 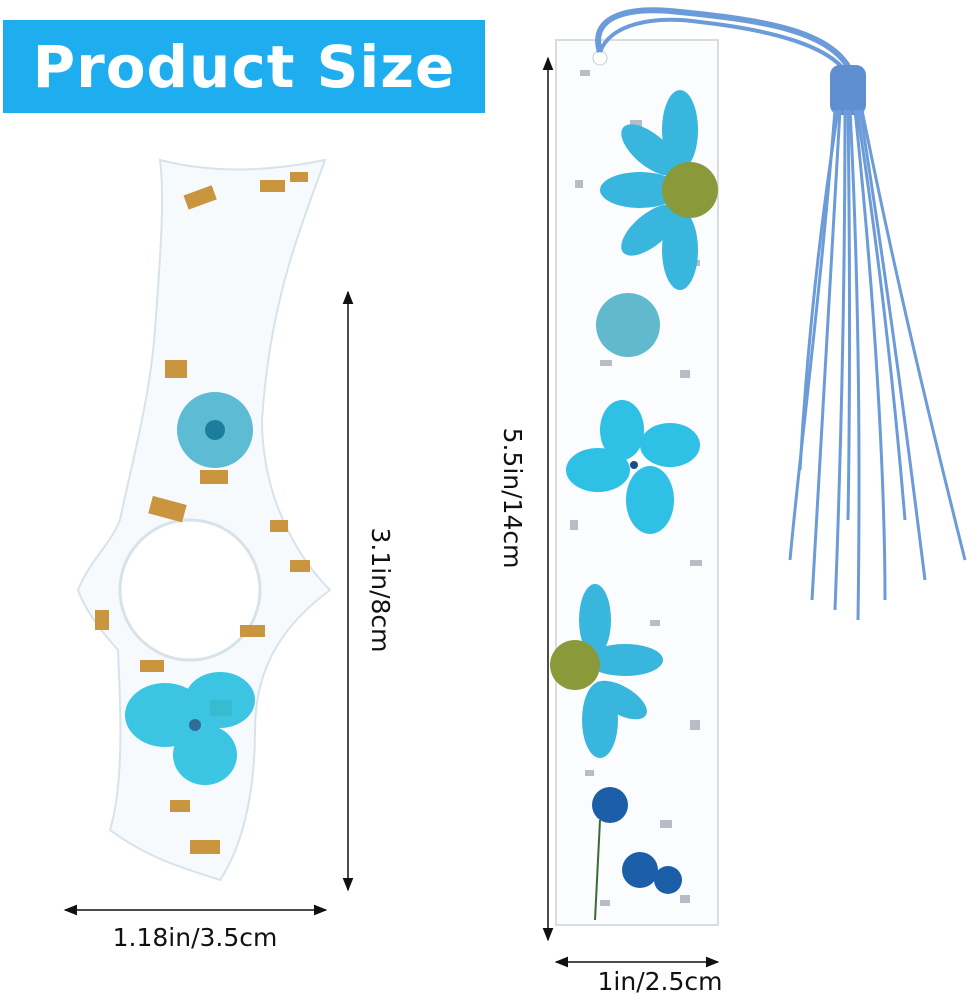 What do you see at coordinates (848, 90) in the screenshot?
I see `tassel-knot` at bounding box center [848, 90].